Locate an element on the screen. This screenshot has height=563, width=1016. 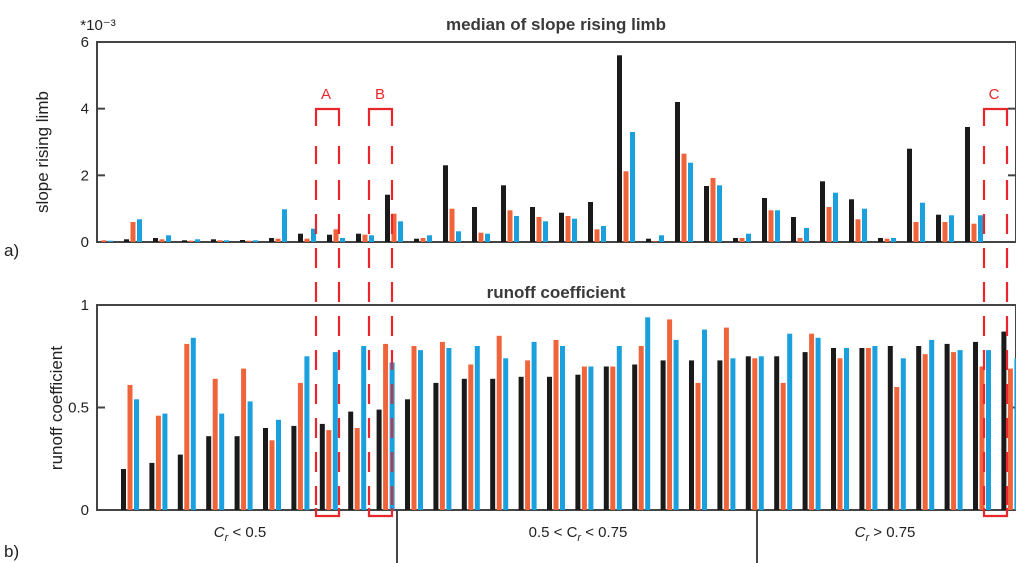
panel-a-ylabel: slope rising limb is located at coordinates (42, 152).